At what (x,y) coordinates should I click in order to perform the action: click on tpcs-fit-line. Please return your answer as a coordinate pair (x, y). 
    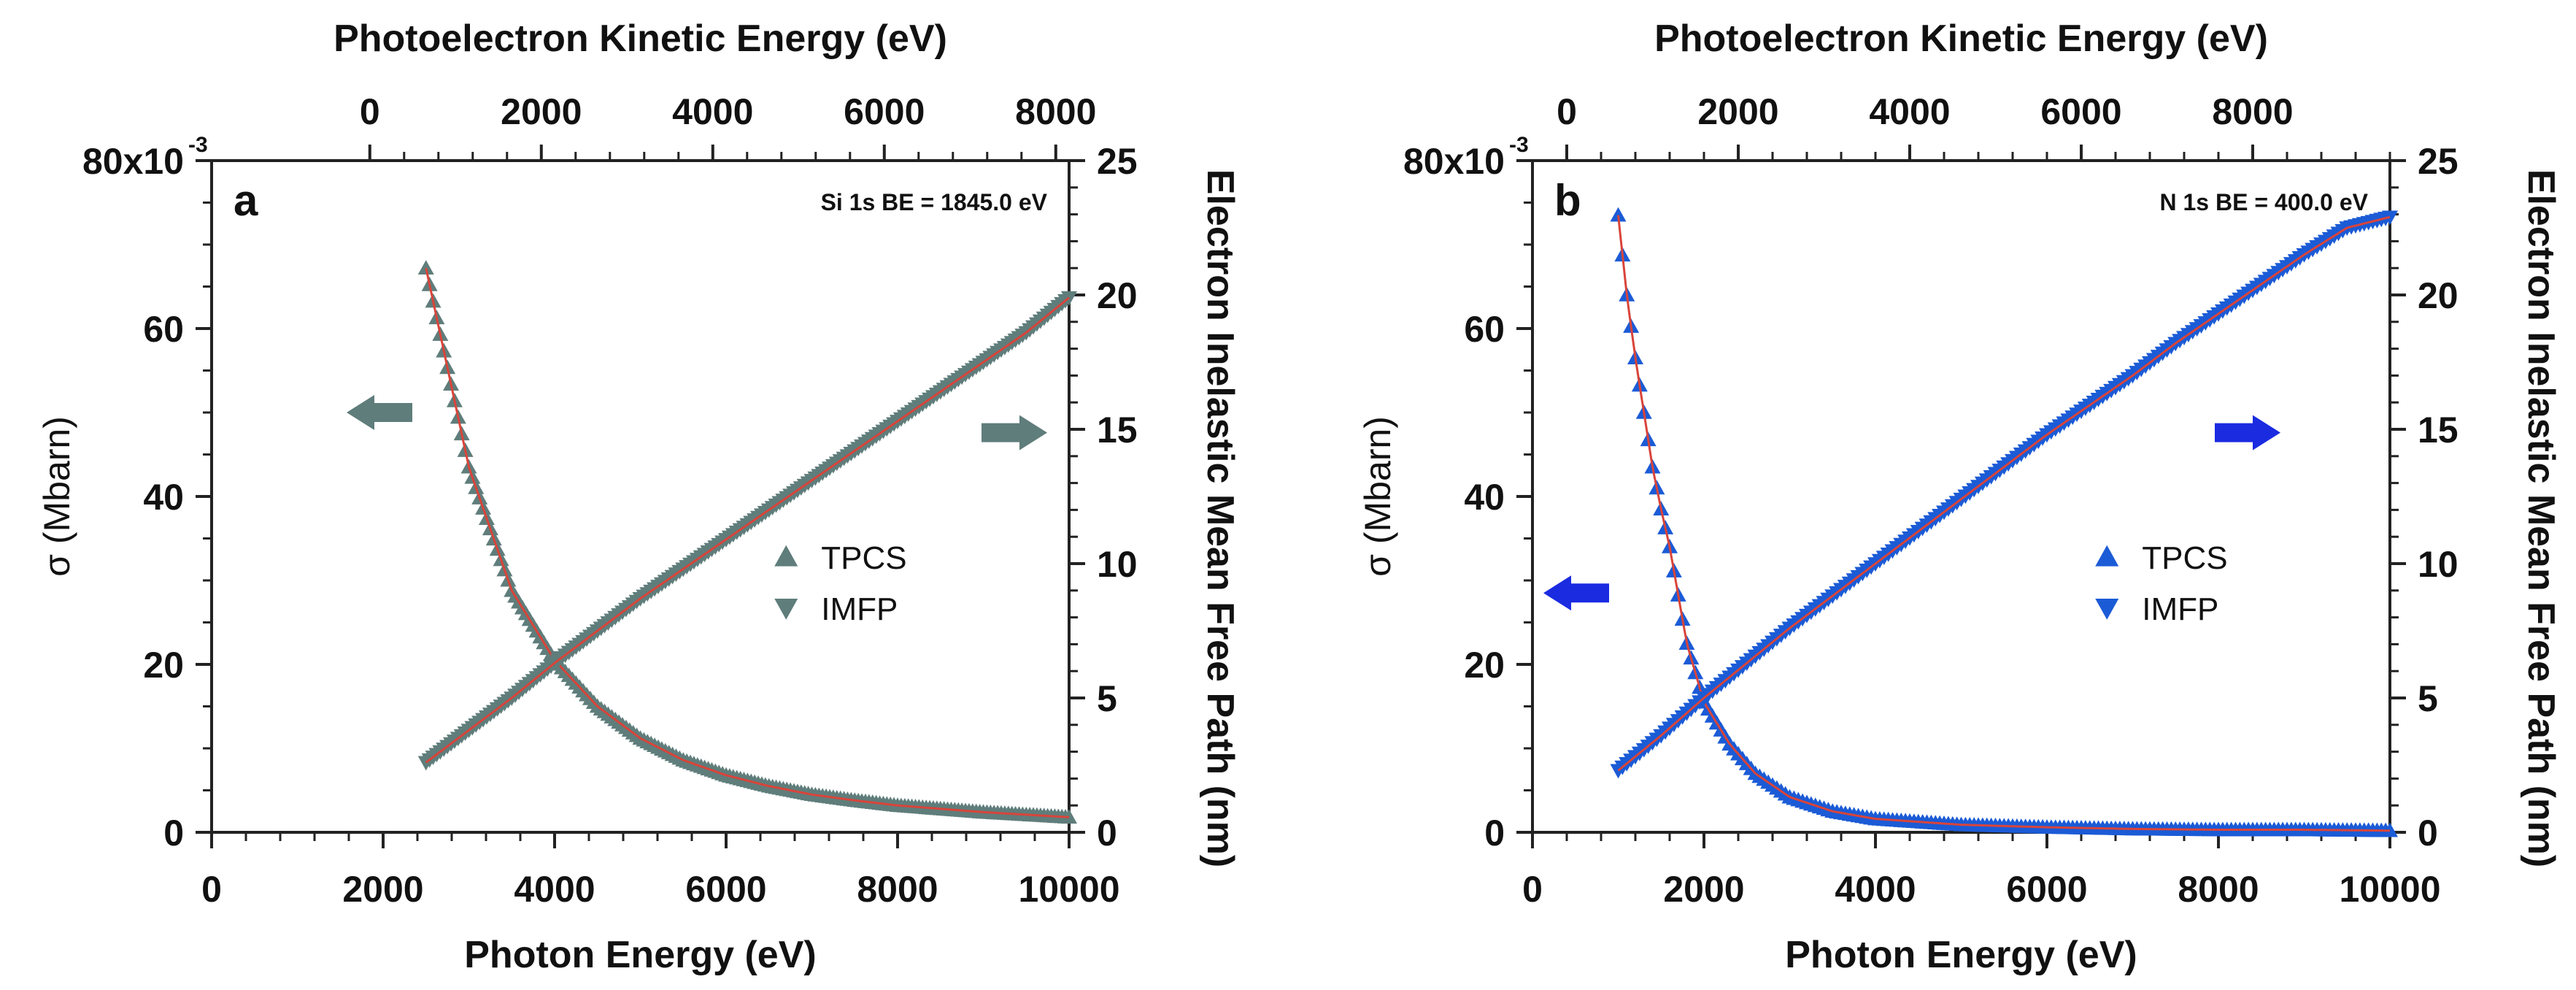
    Looking at the image, I should click on (747, 542).